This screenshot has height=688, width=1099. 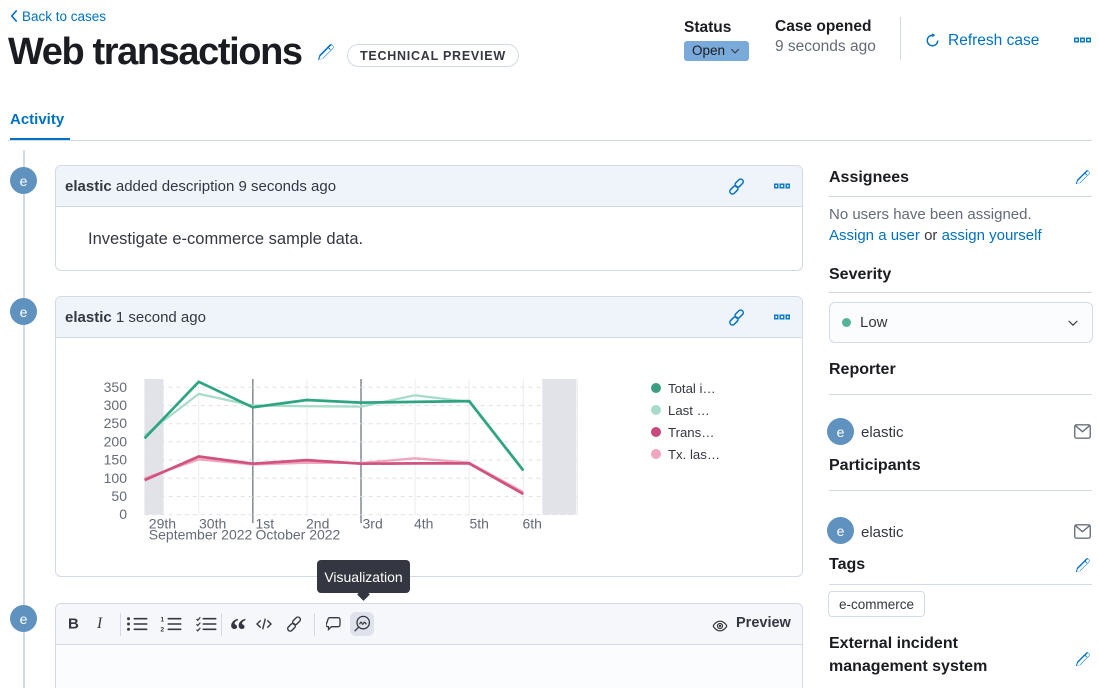 What do you see at coordinates (317, 524) in the screenshot?
I see `svg-text: 2nd` at bounding box center [317, 524].